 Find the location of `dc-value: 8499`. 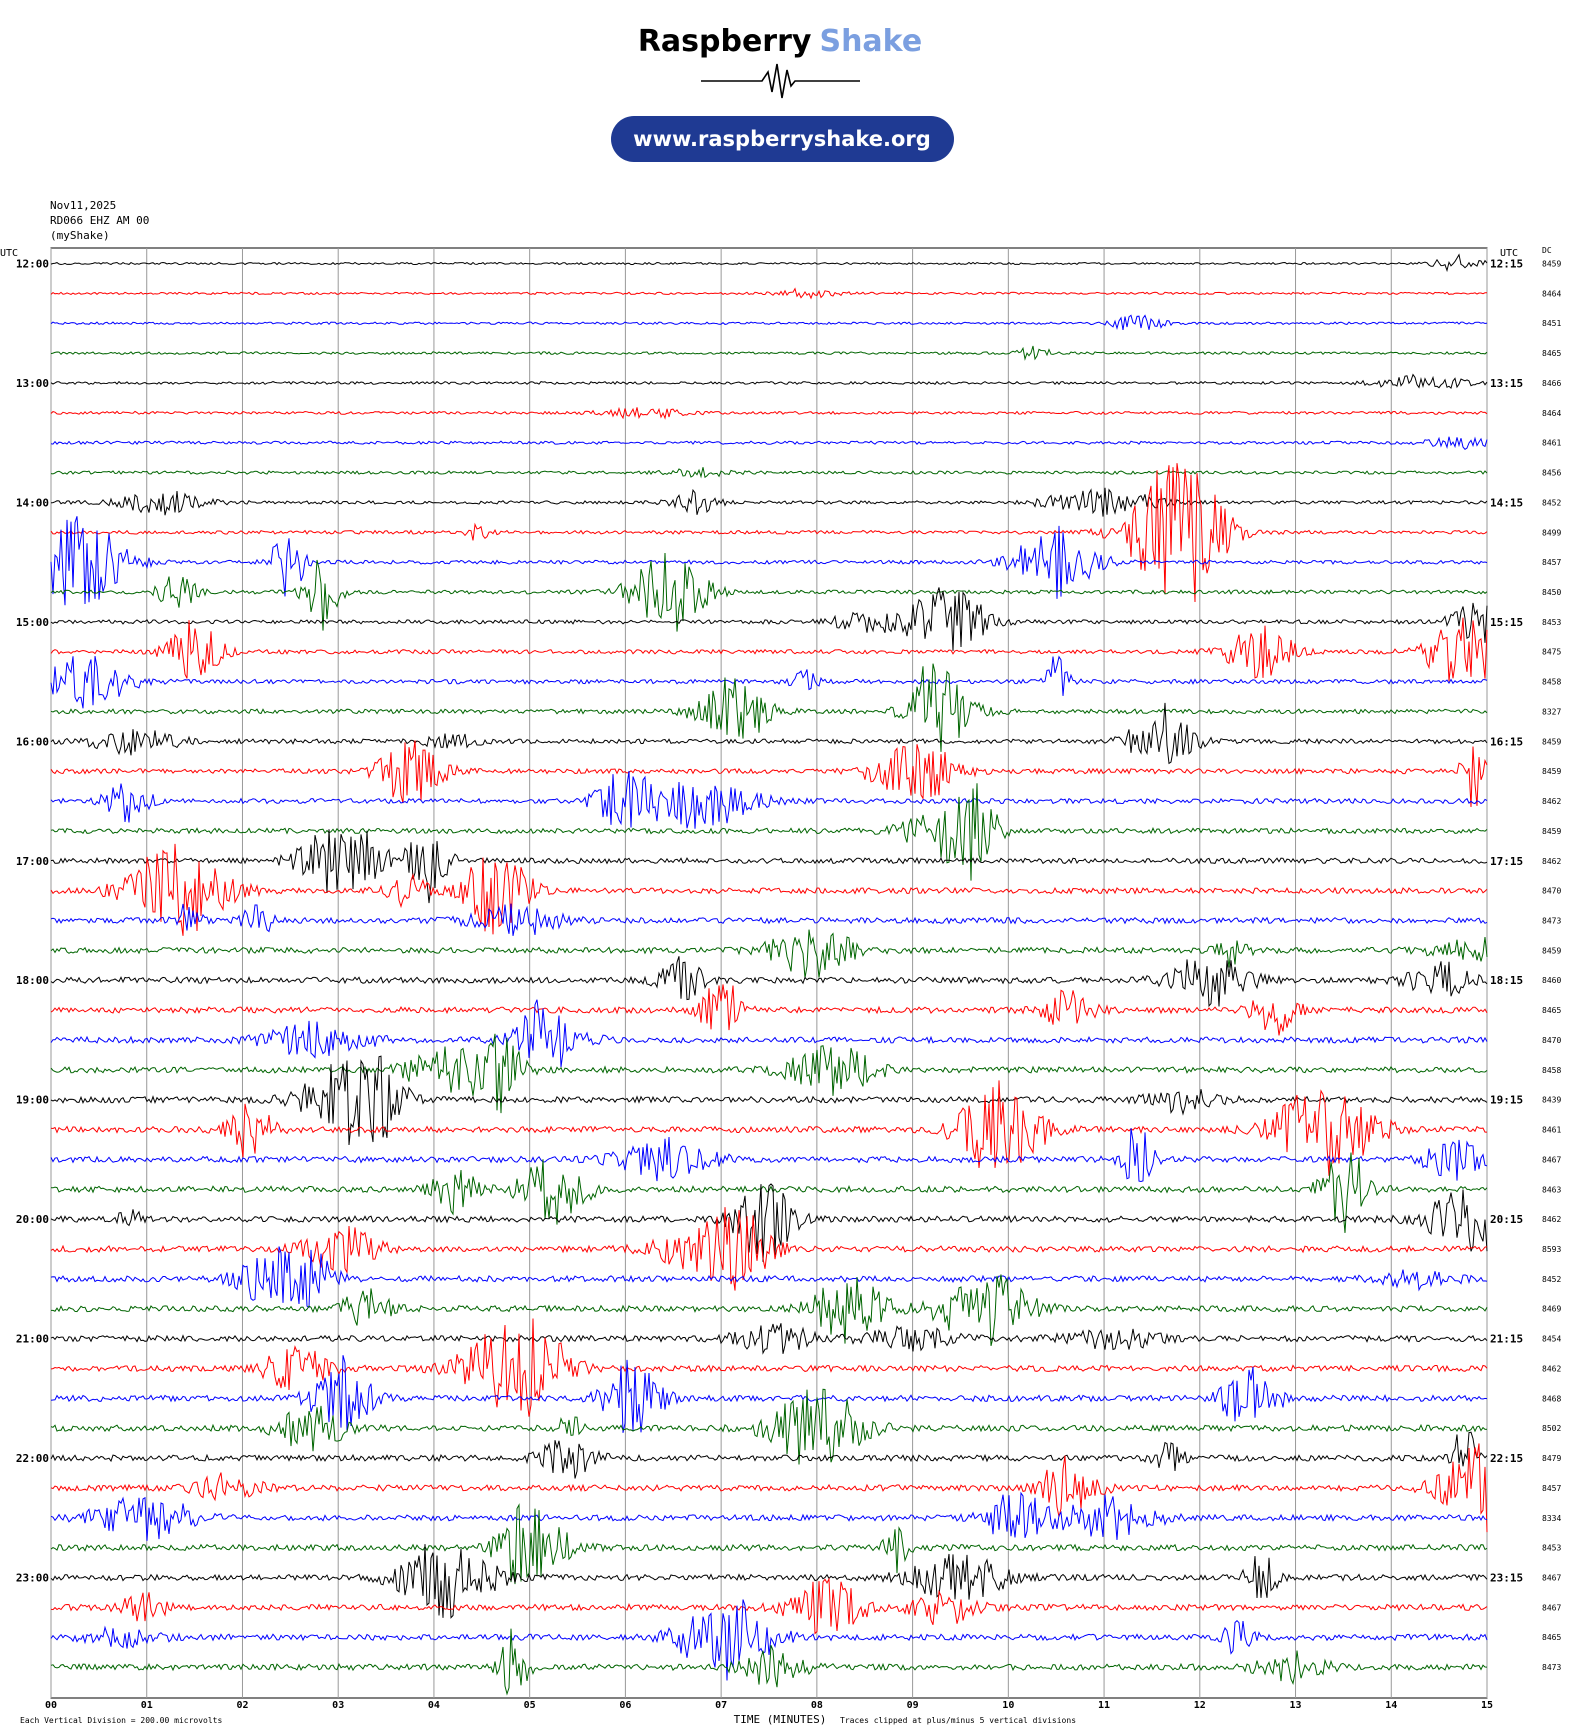

dc-value: 8499 is located at coordinates (1551, 532).